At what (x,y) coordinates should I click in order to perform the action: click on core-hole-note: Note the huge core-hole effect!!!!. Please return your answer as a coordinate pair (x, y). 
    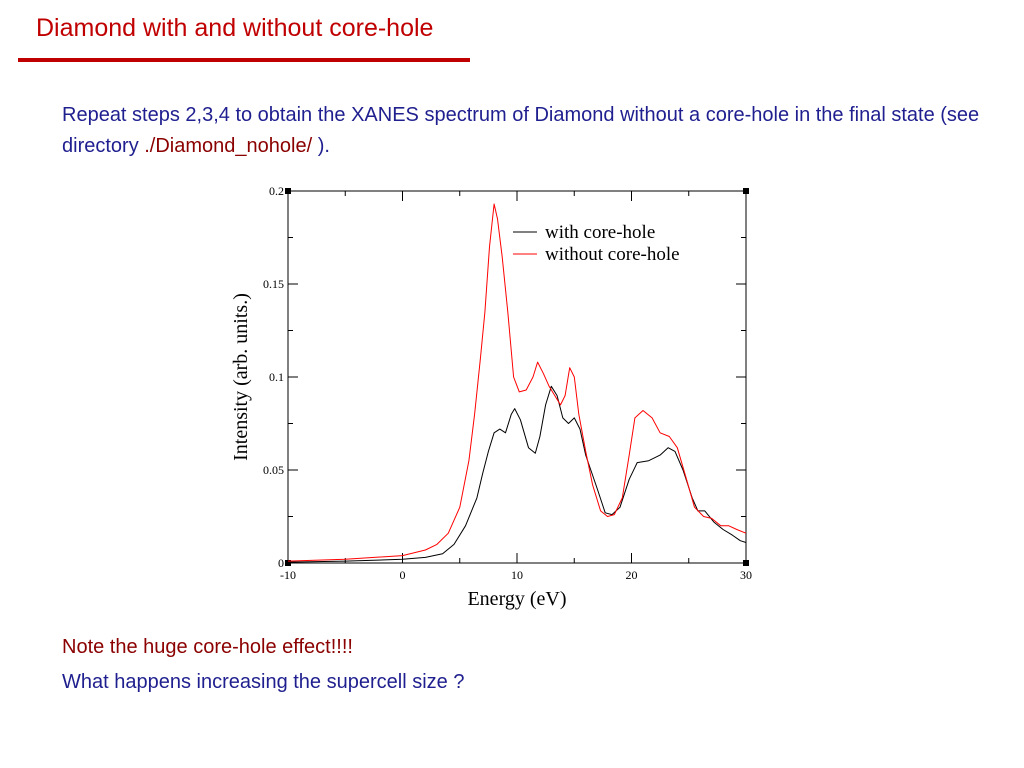
    Looking at the image, I should click on (207, 647).